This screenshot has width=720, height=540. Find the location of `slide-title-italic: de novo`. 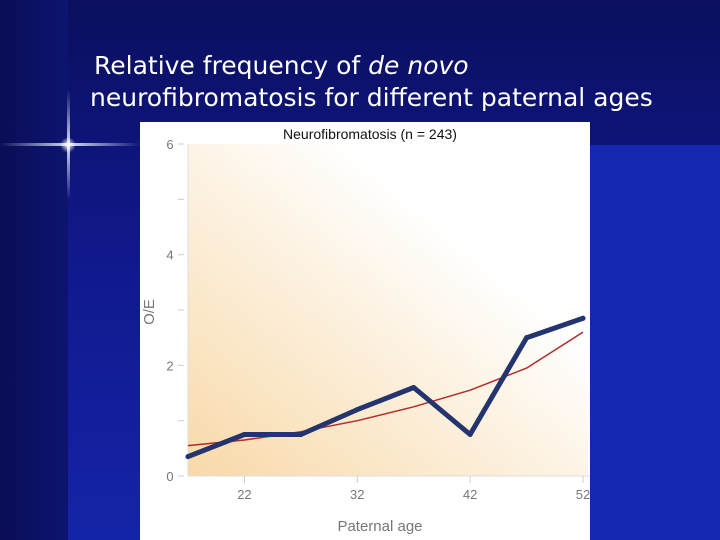

slide-title-italic: de novo is located at coordinates (418, 65).